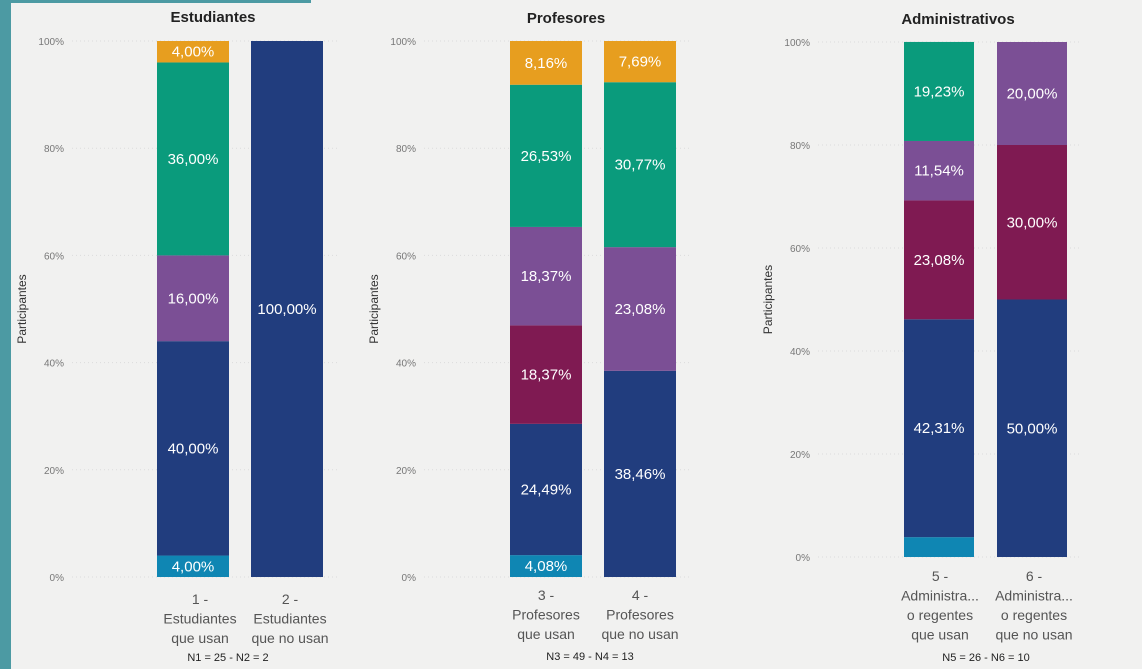 The image size is (1142, 669). I want to click on data-label: 50,00%, so click(1032, 428).